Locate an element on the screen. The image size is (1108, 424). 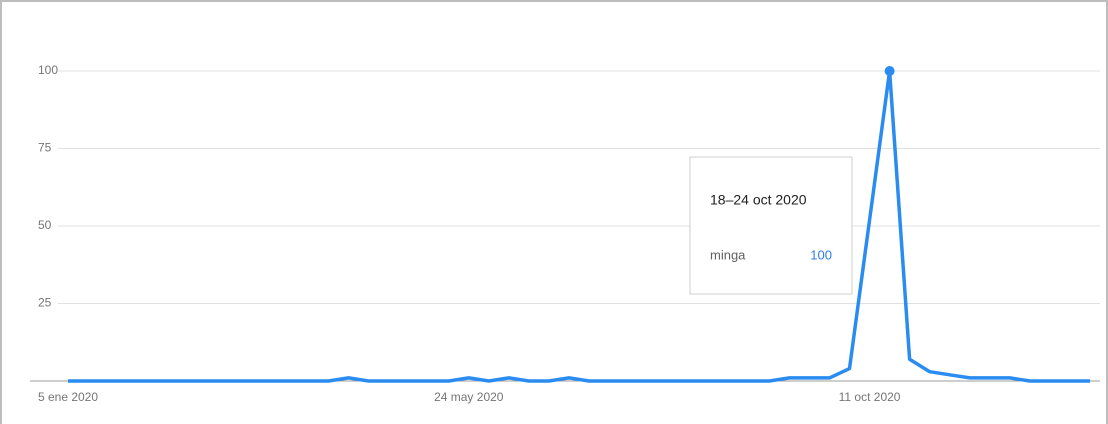
x-tick-label: 5 ene 2020 is located at coordinates (68, 397).